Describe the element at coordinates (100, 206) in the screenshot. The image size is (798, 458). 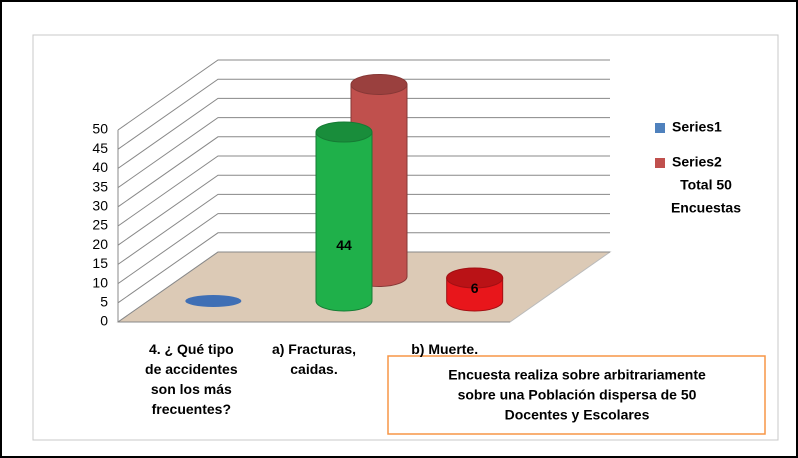
I see `y-tick-label: 30` at that location.